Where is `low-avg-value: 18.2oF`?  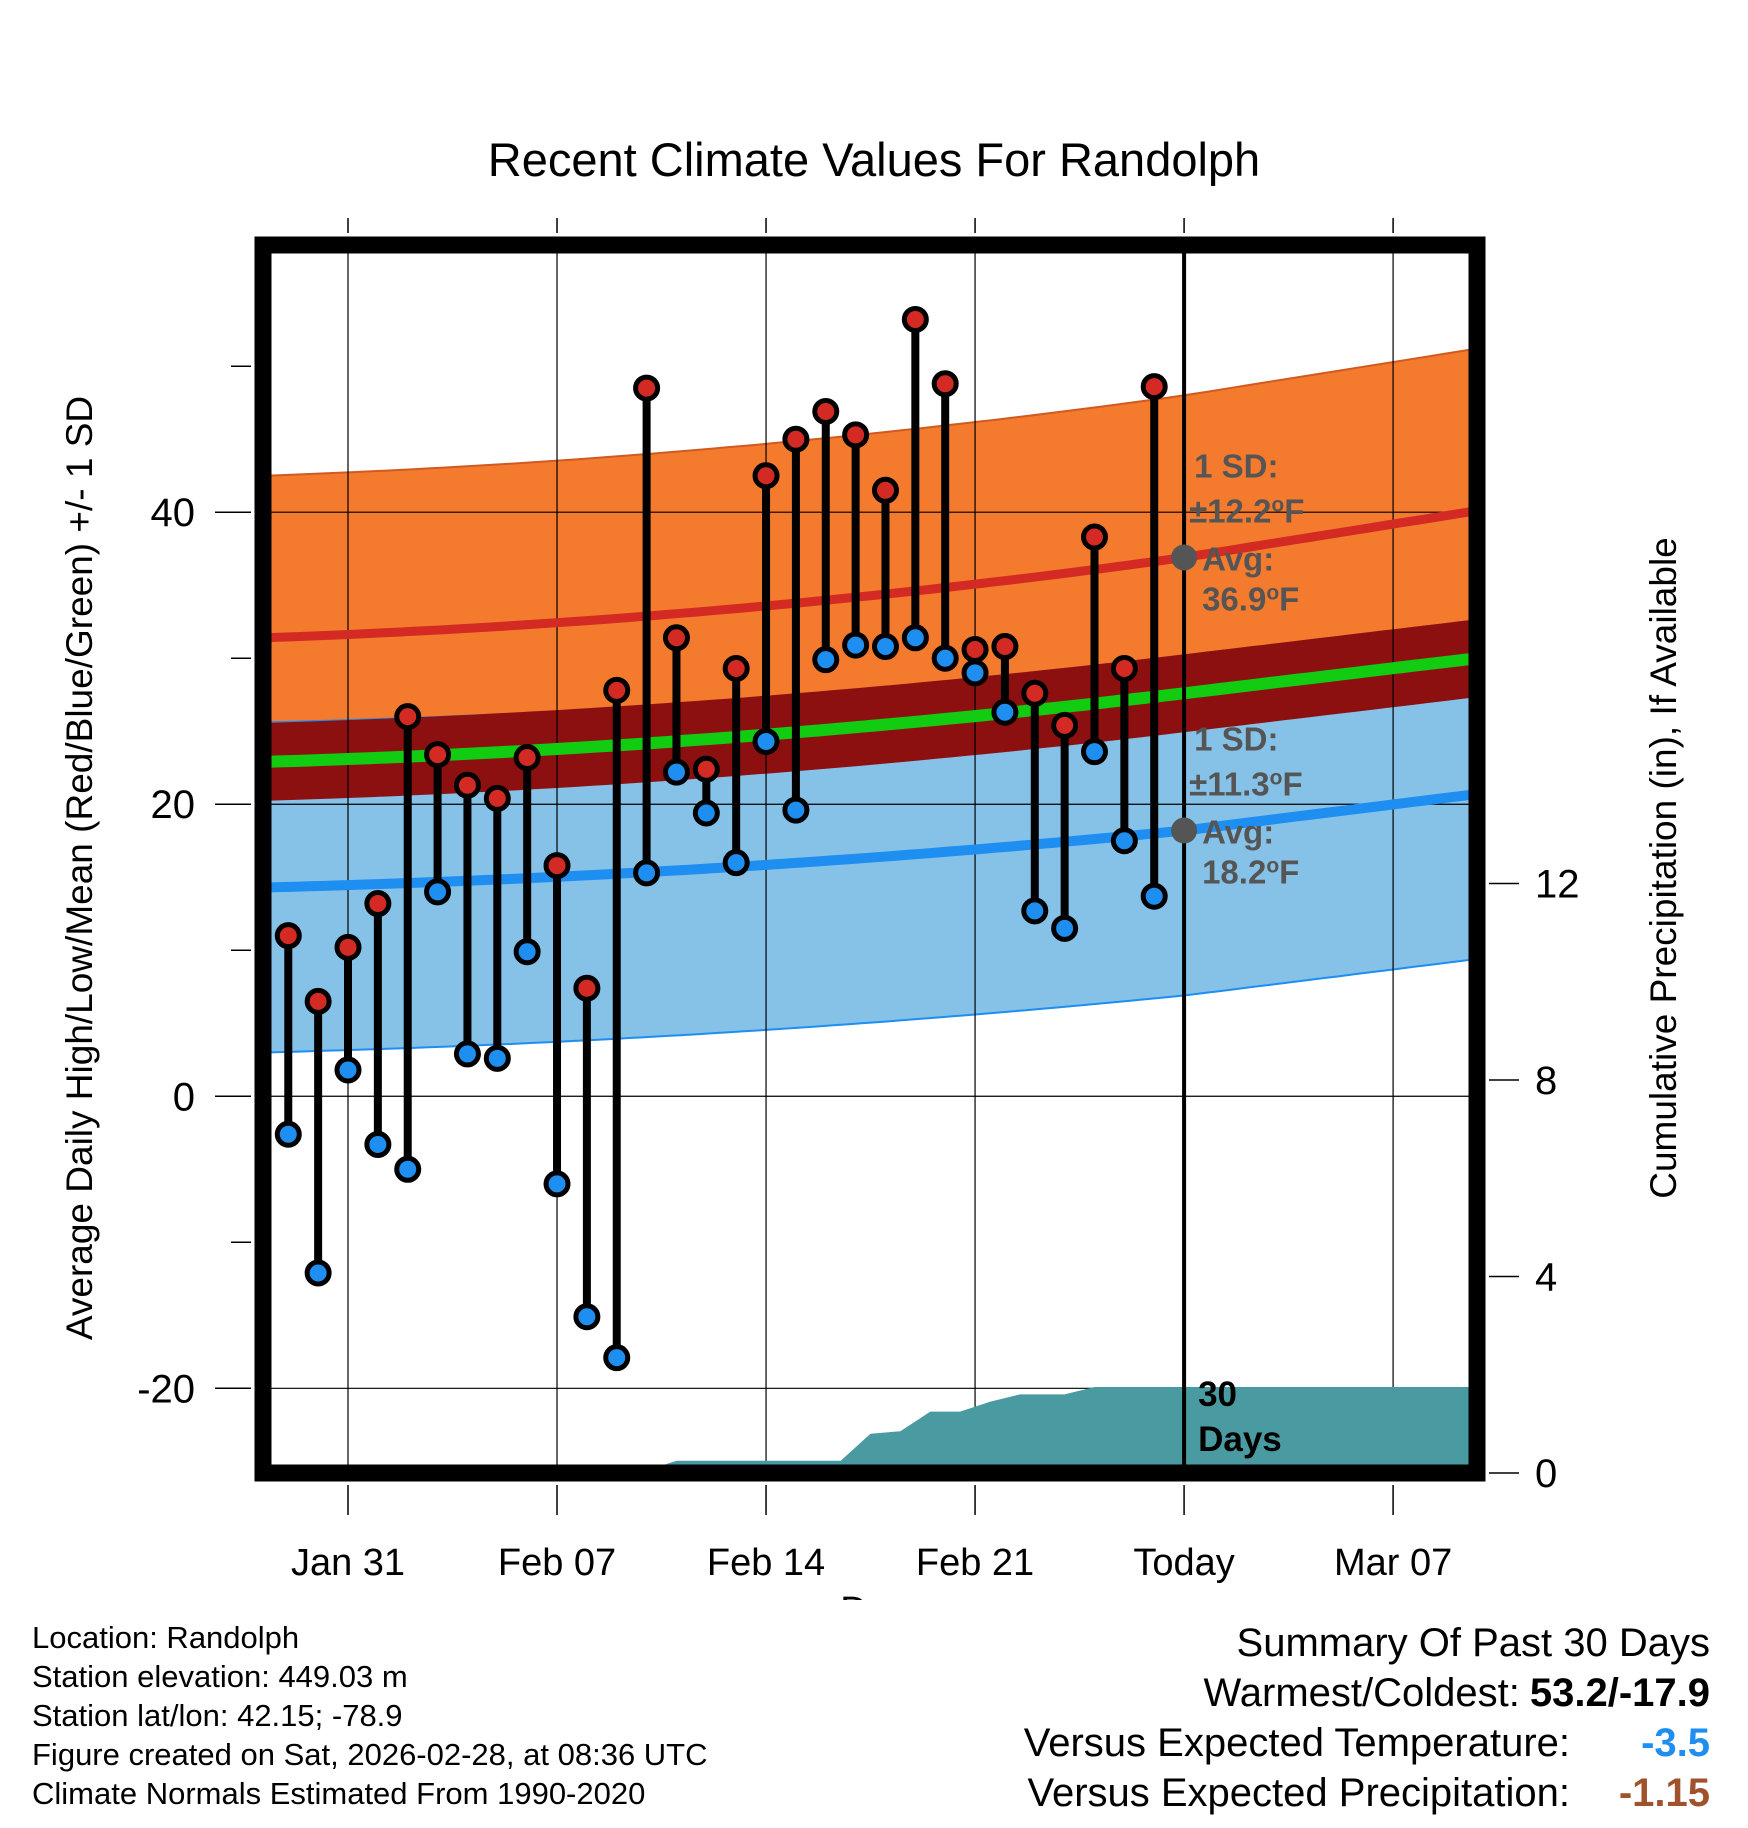 low-avg-value: 18.2oF is located at coordinates (1250, 872).